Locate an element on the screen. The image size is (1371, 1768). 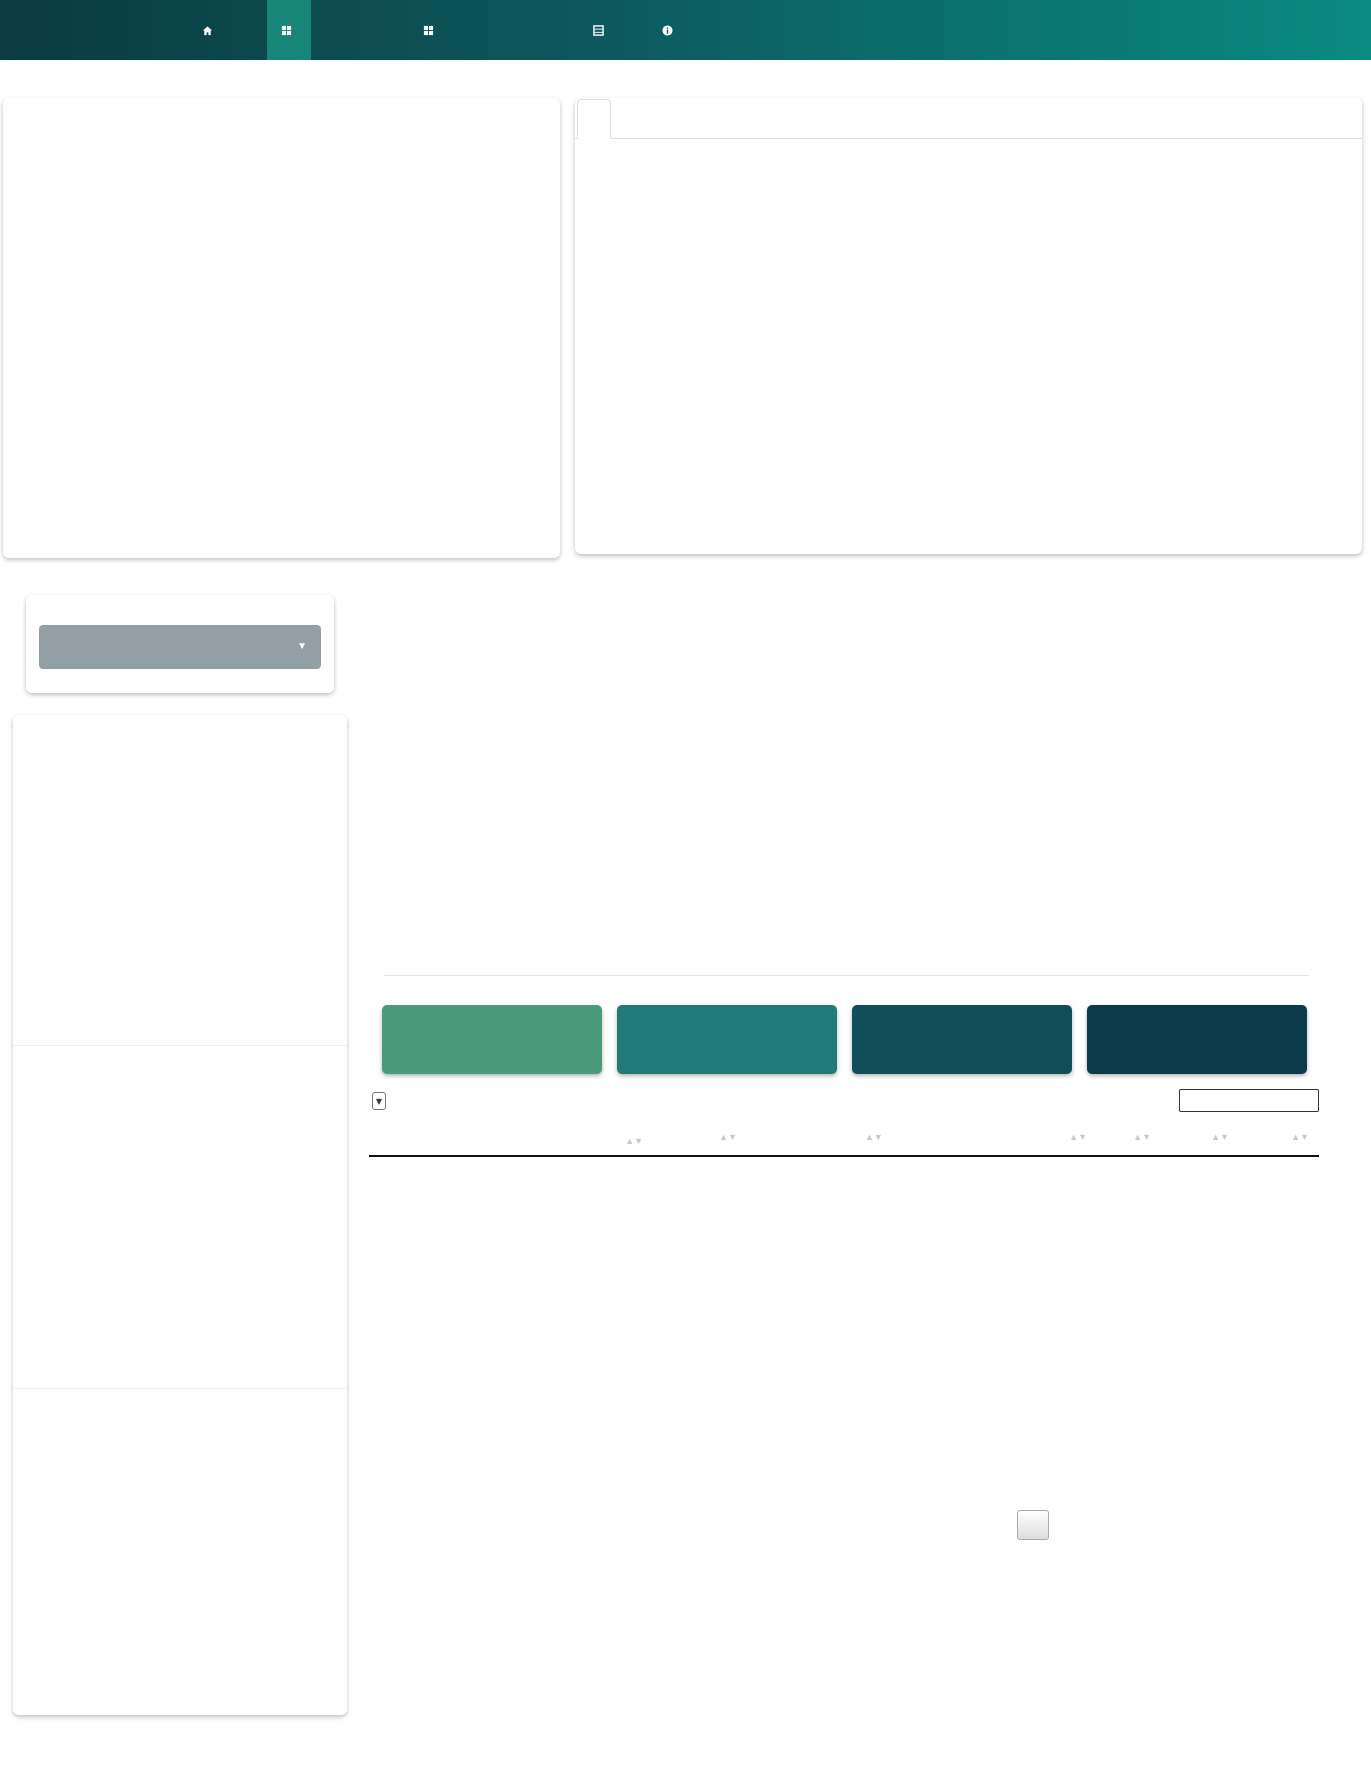
col-header-index is located at coordinates (392, 1137).